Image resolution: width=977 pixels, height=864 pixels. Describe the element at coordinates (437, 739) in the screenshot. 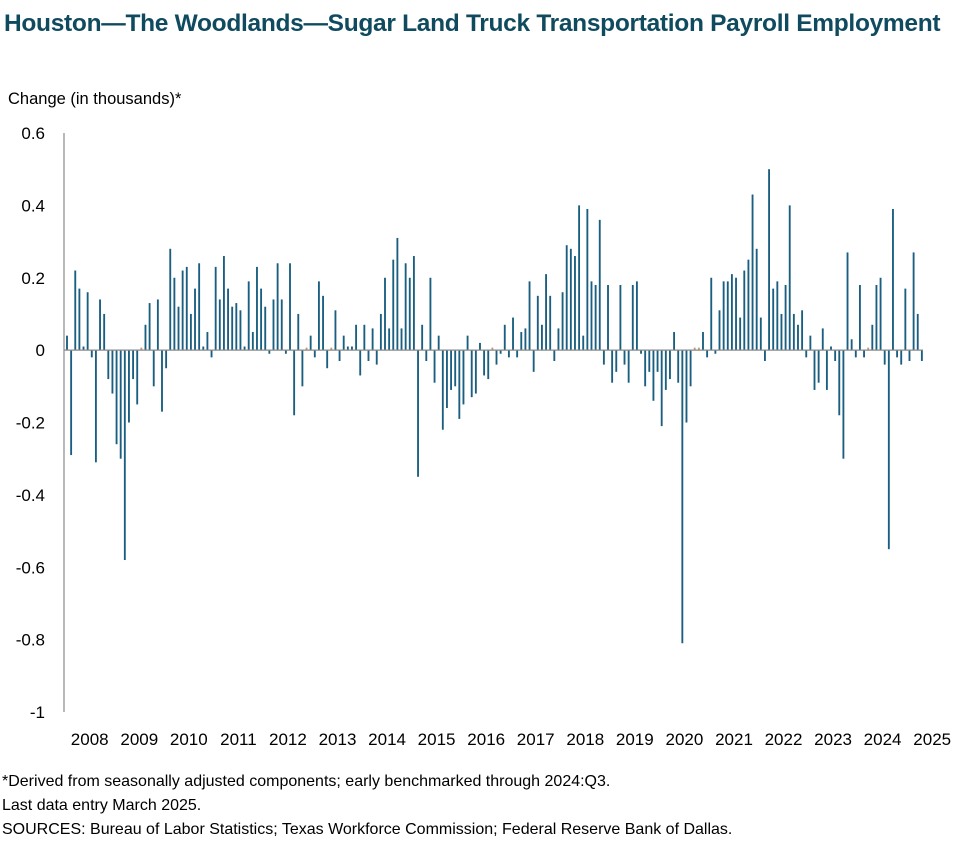

I see `x-tick-label: 2015` at that location.